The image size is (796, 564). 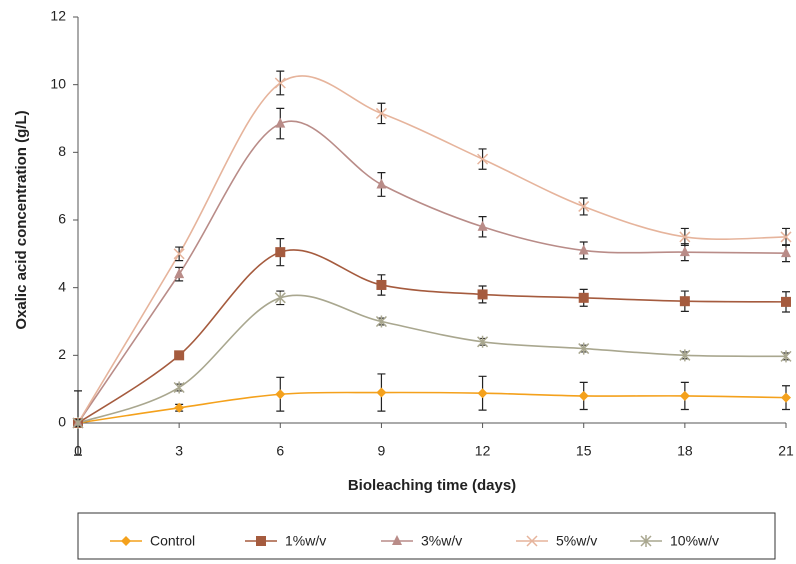 What do you see at coordinates (58, 16) in the screenshot?
I see `y-tick-label: 12` at bounding box center [58, 16].